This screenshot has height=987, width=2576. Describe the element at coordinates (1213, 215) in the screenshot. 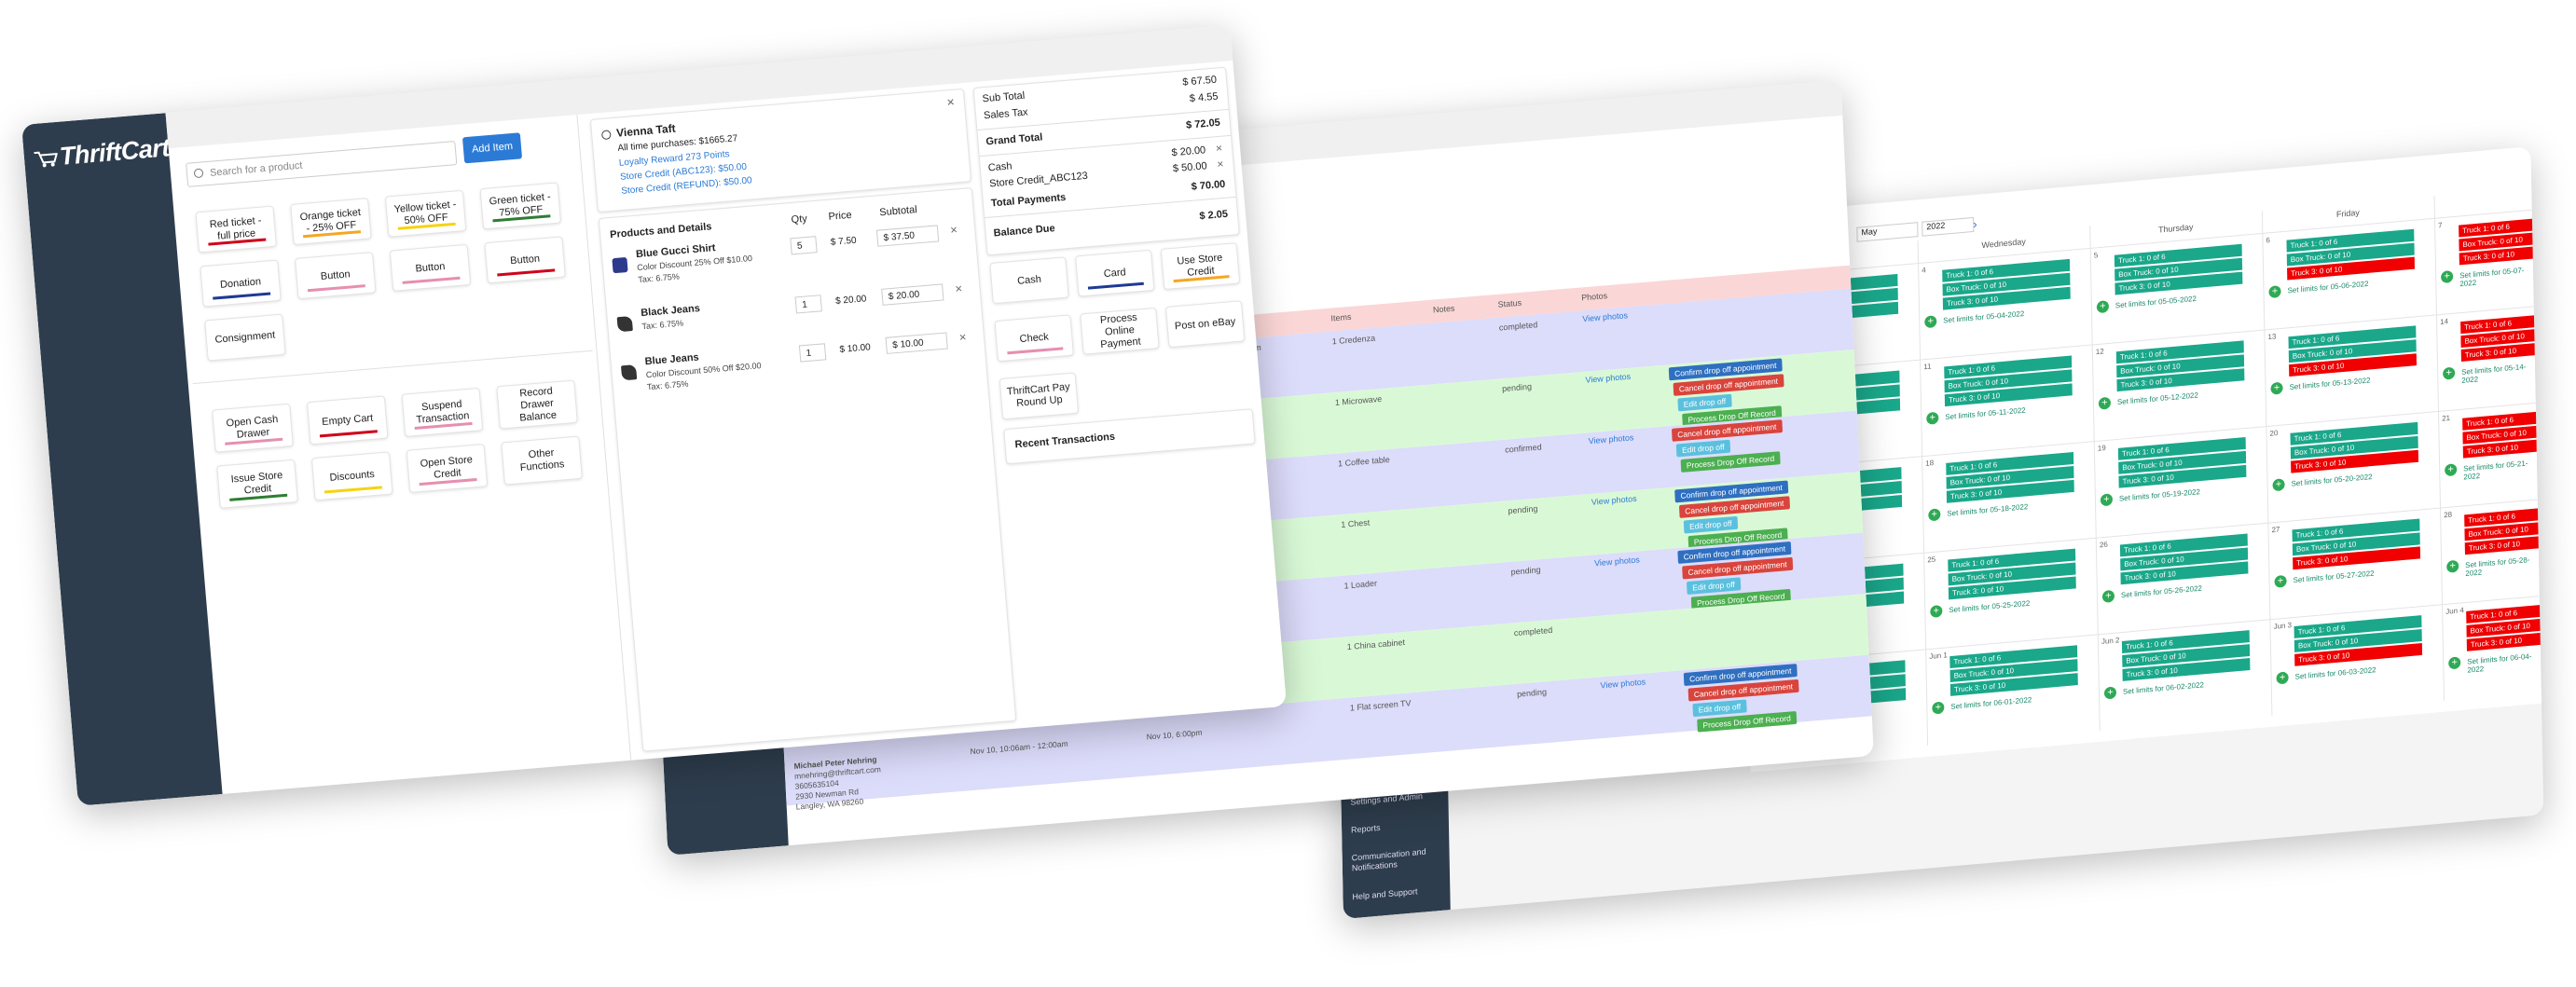

I see `total-value: $ 2.05` at that location.